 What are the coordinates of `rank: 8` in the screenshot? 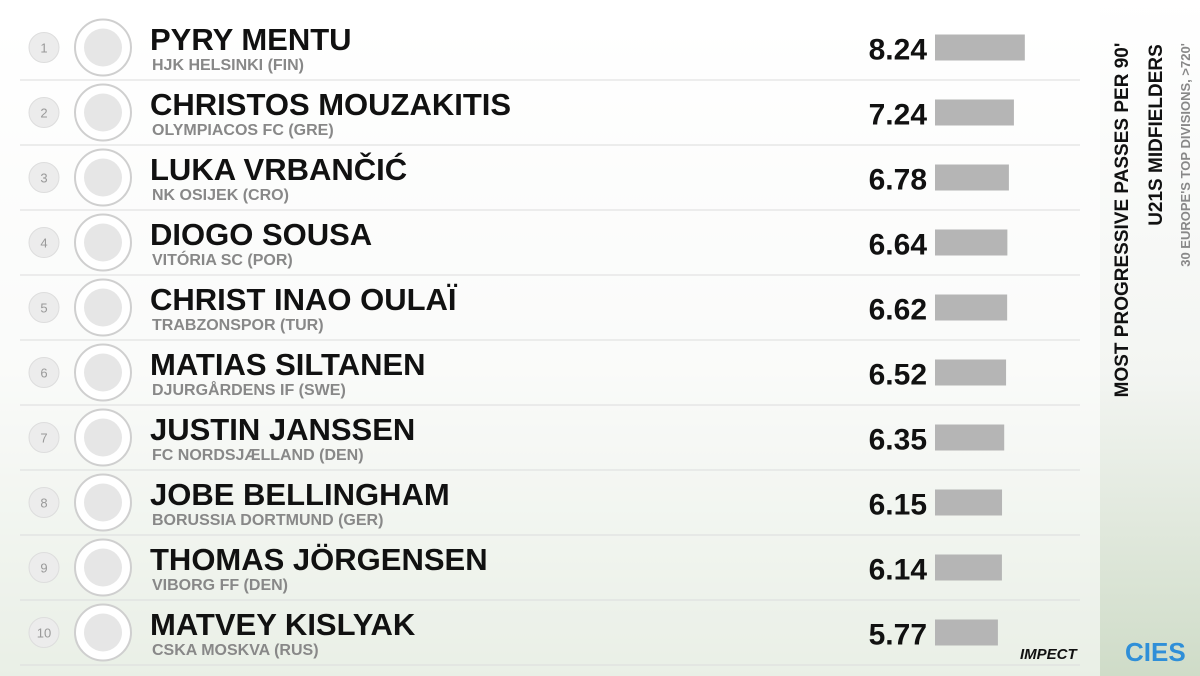 It's located at (43, 503).